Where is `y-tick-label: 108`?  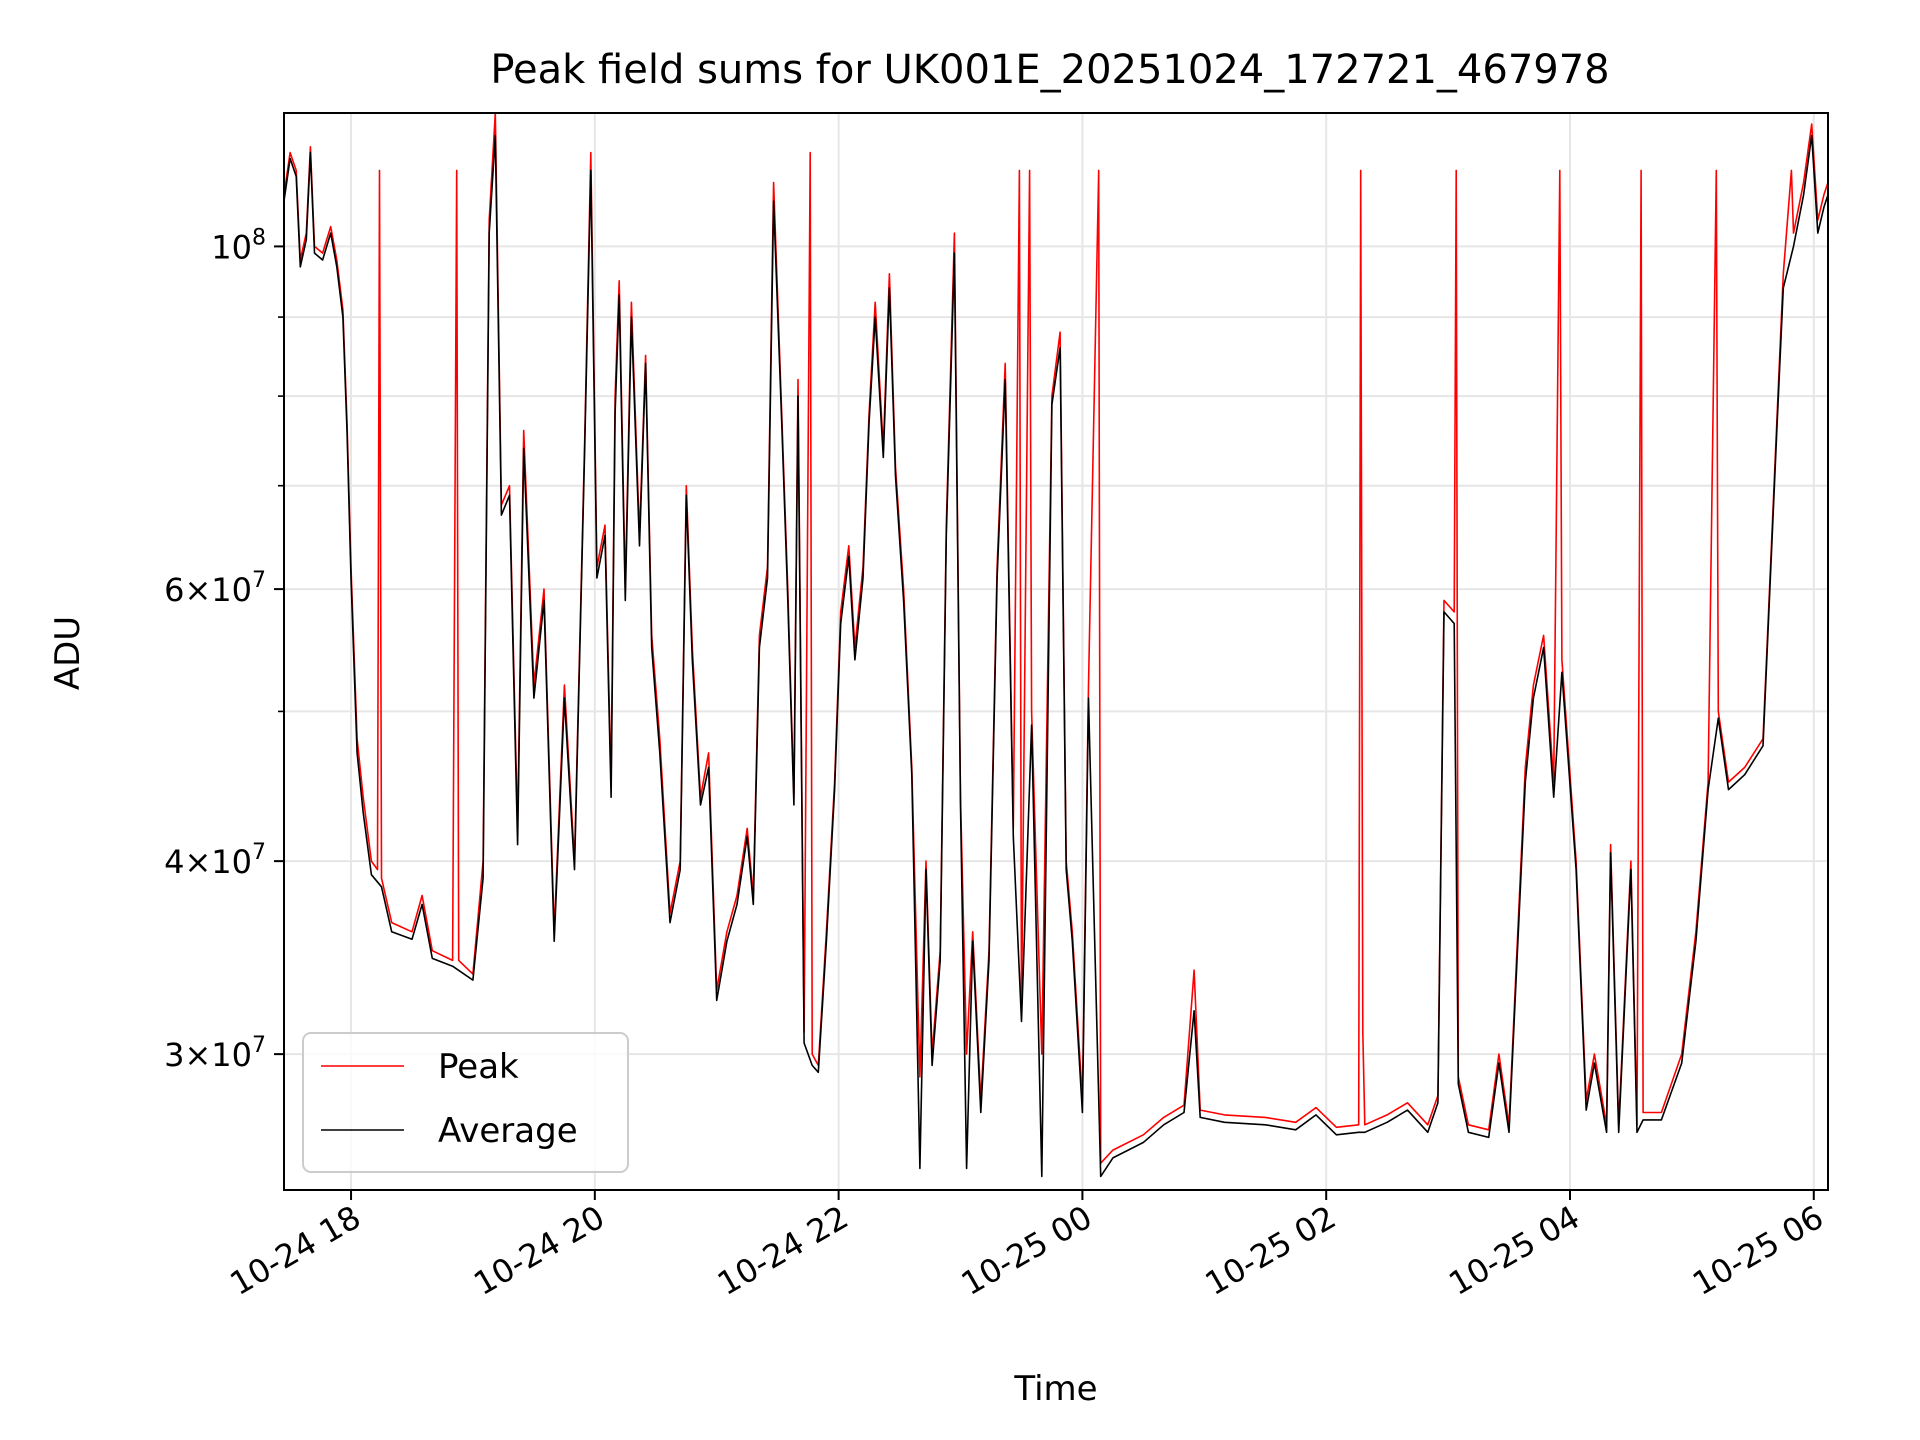
y-tick-label: 108 is located at coordinates (238, 245).